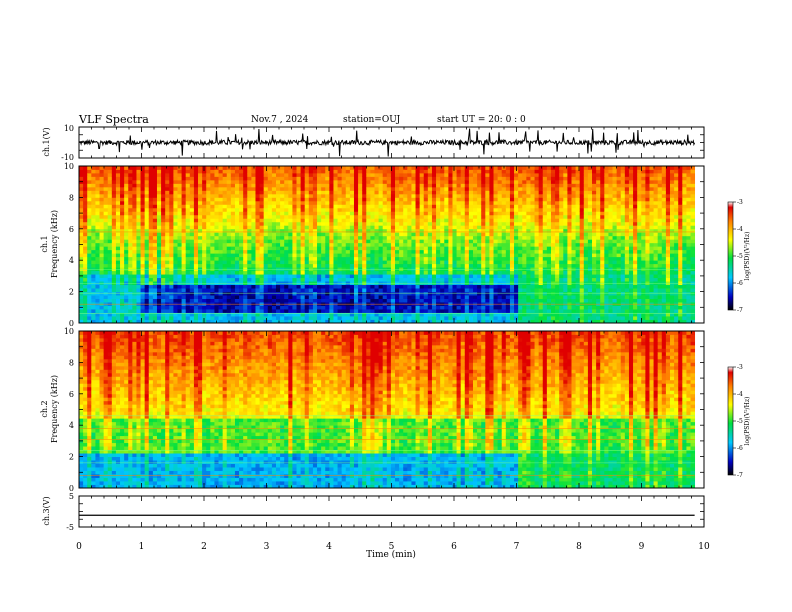  Describe the element at coordinates (71, 197) in the screenshot. I see `ch1-spec-ytick-label: 8` at that location.